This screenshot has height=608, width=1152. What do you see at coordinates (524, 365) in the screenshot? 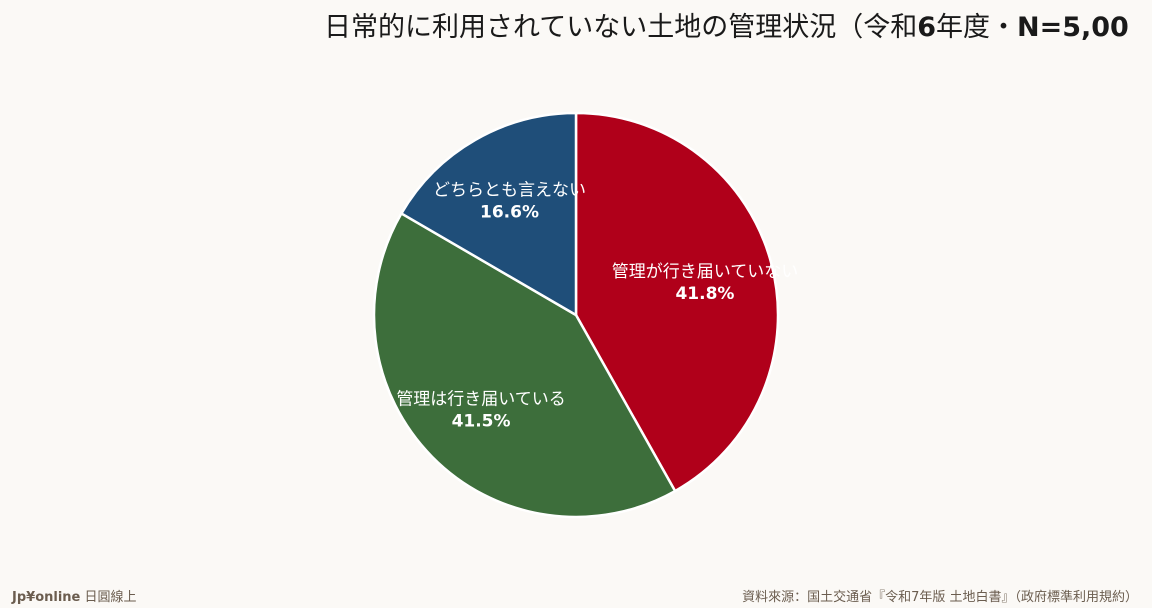
I see `pie-slice-managed` at bounding box center [524, 365].